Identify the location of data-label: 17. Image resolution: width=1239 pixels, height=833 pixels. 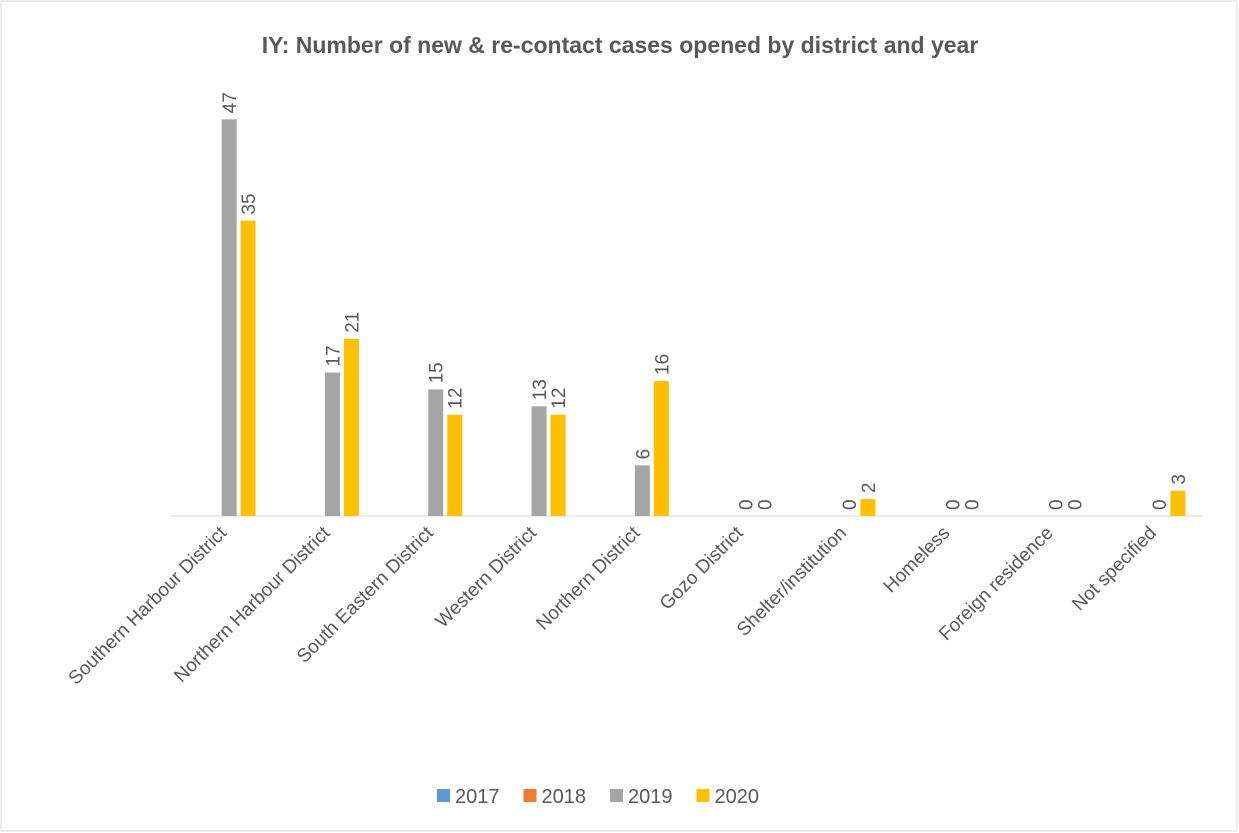
(333, 355).